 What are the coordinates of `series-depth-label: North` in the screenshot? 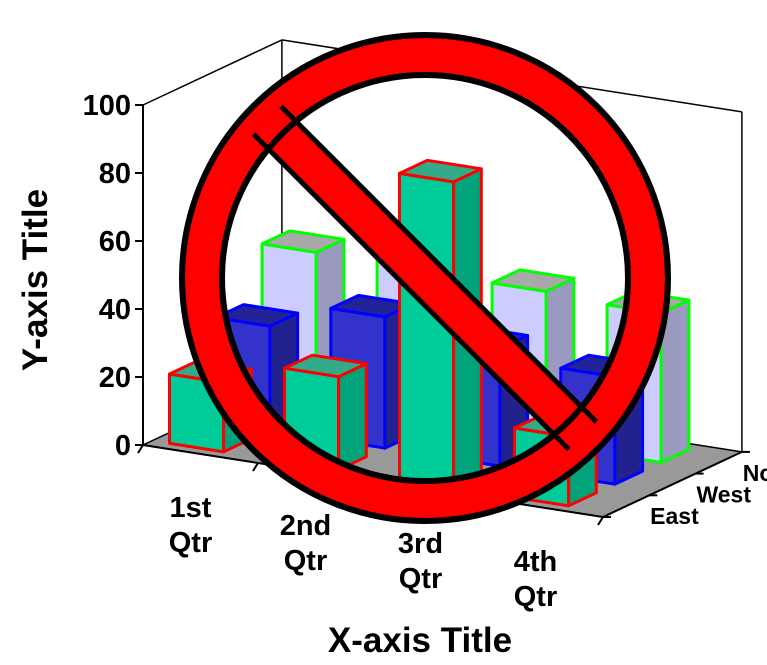 It's located at (755, 473).